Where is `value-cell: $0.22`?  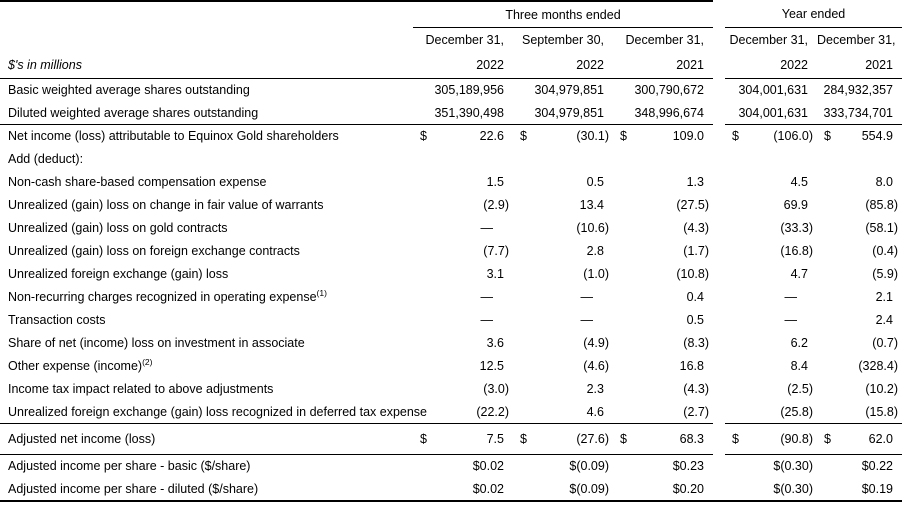
value-cell: $0.22 is located at coordinates (877, 466).